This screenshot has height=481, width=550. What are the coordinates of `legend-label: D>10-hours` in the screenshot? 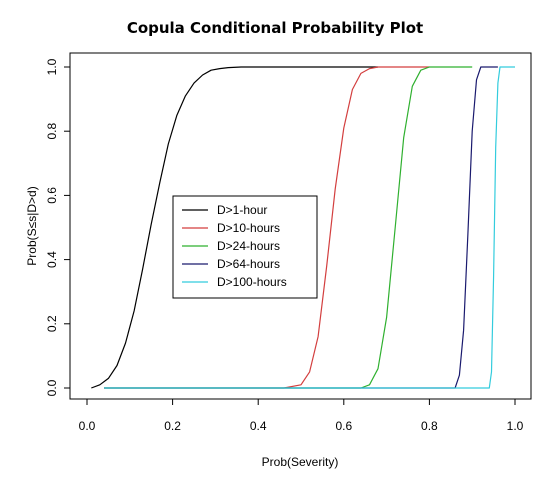 It's located at (248, 228).